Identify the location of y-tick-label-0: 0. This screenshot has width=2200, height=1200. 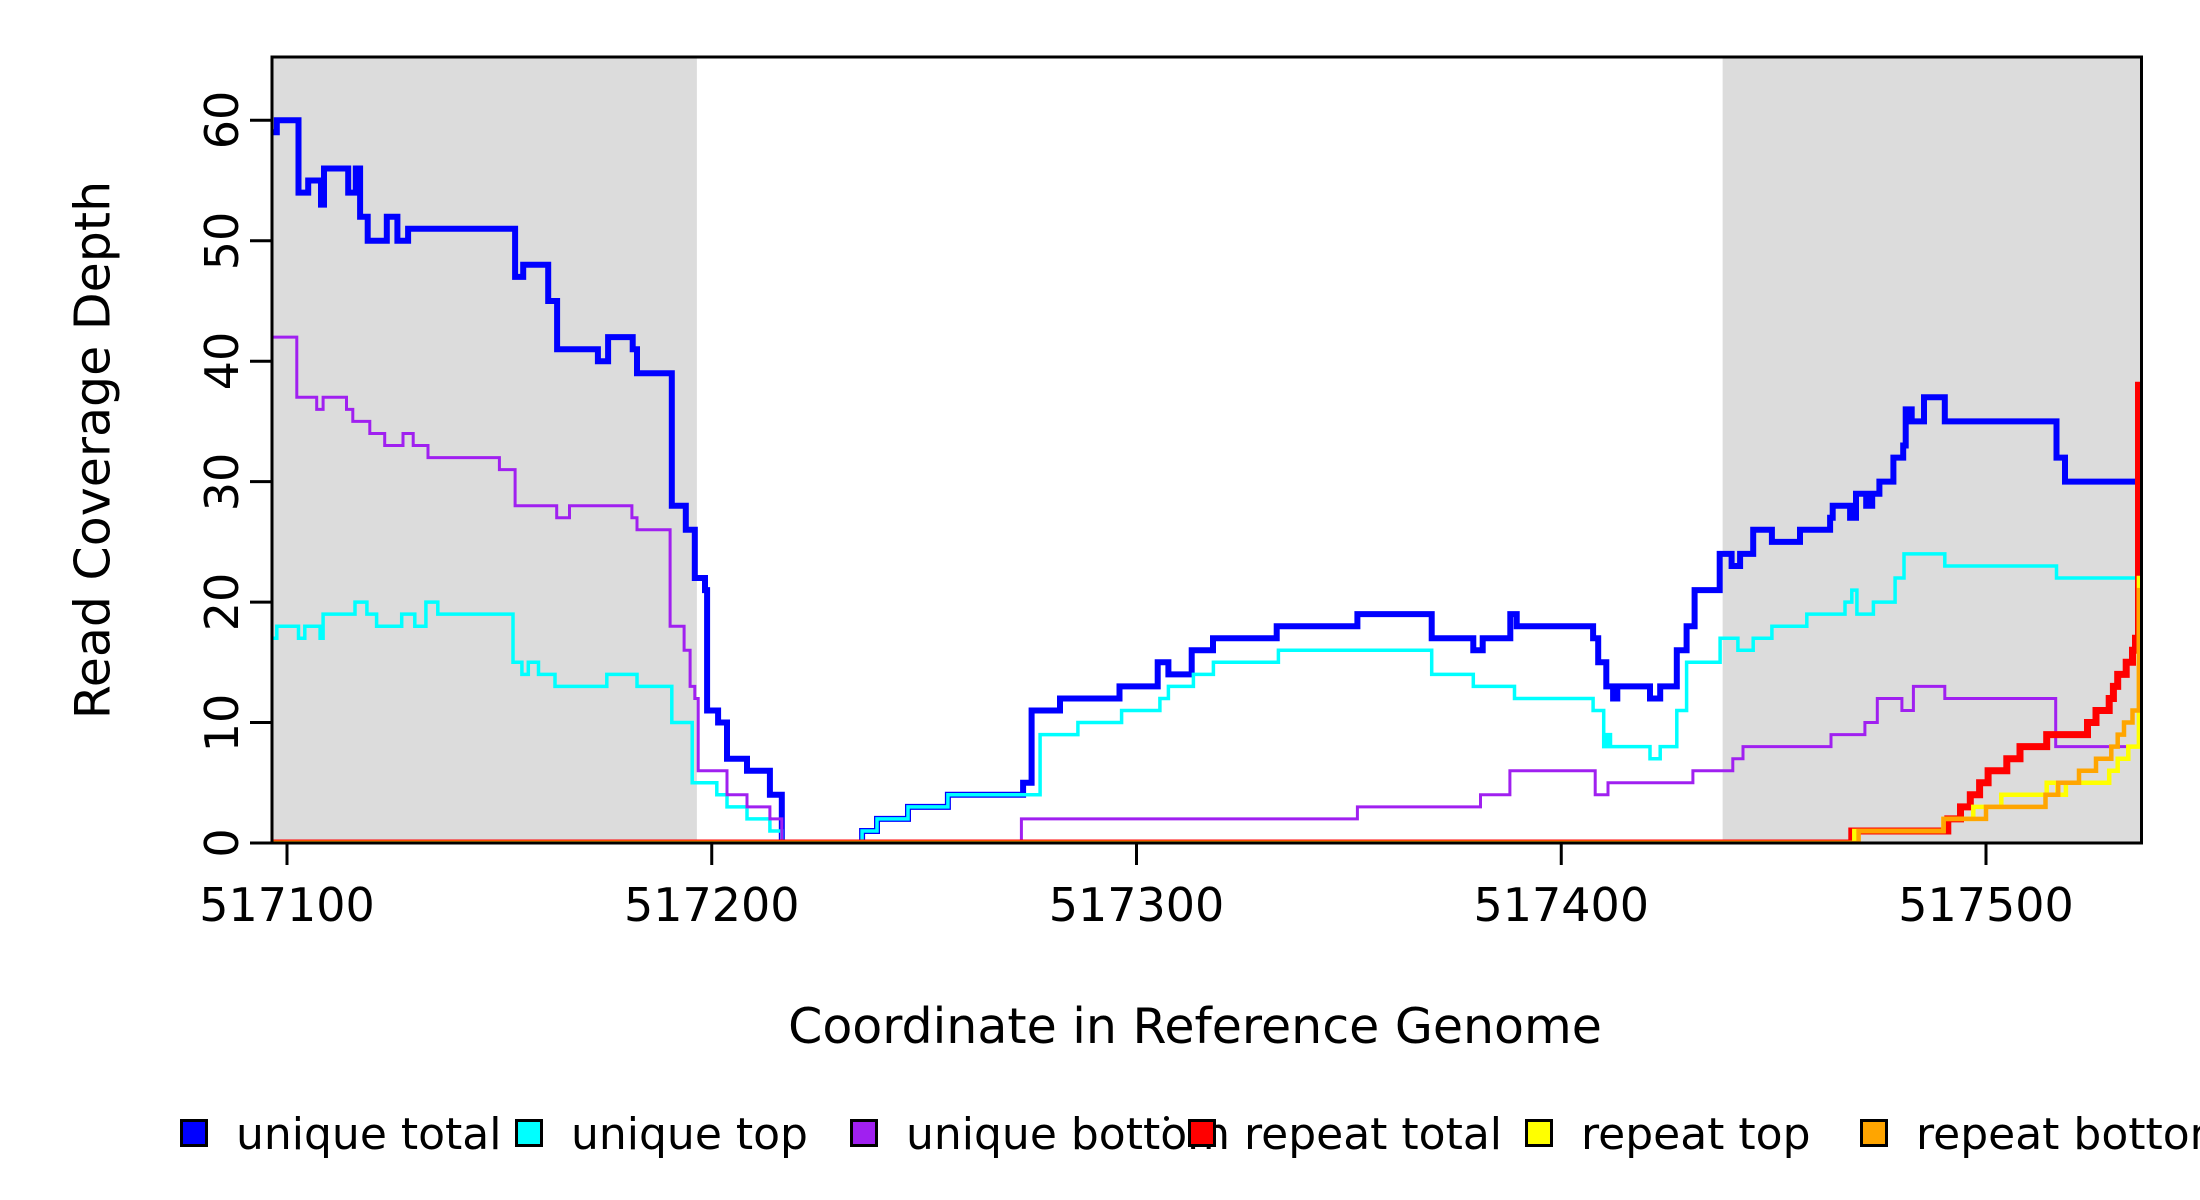
(222, 843).